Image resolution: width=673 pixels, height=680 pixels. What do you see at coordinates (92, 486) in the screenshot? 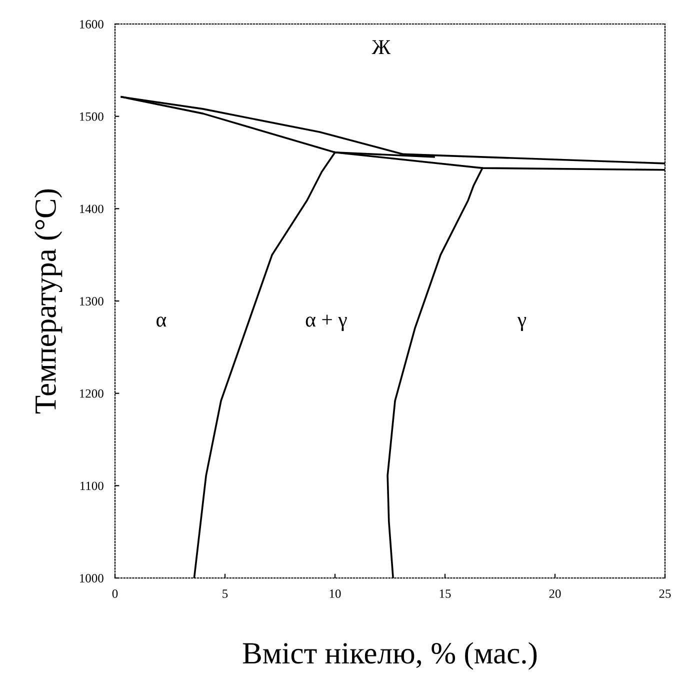
I see `y-tick-label: 1100` at bounding box center [92, 486].